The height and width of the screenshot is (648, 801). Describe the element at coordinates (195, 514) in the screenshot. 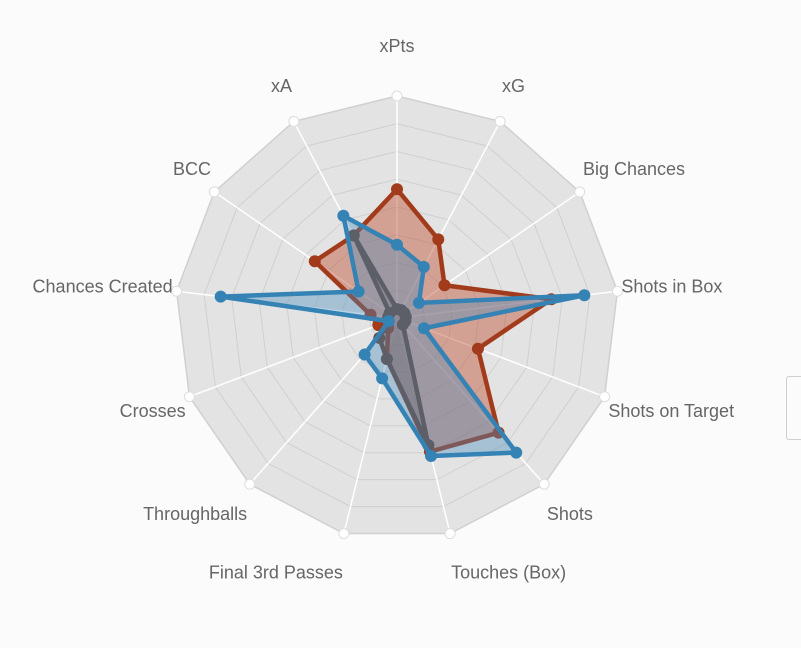

I see `axis-label: Throughballs` at that location.